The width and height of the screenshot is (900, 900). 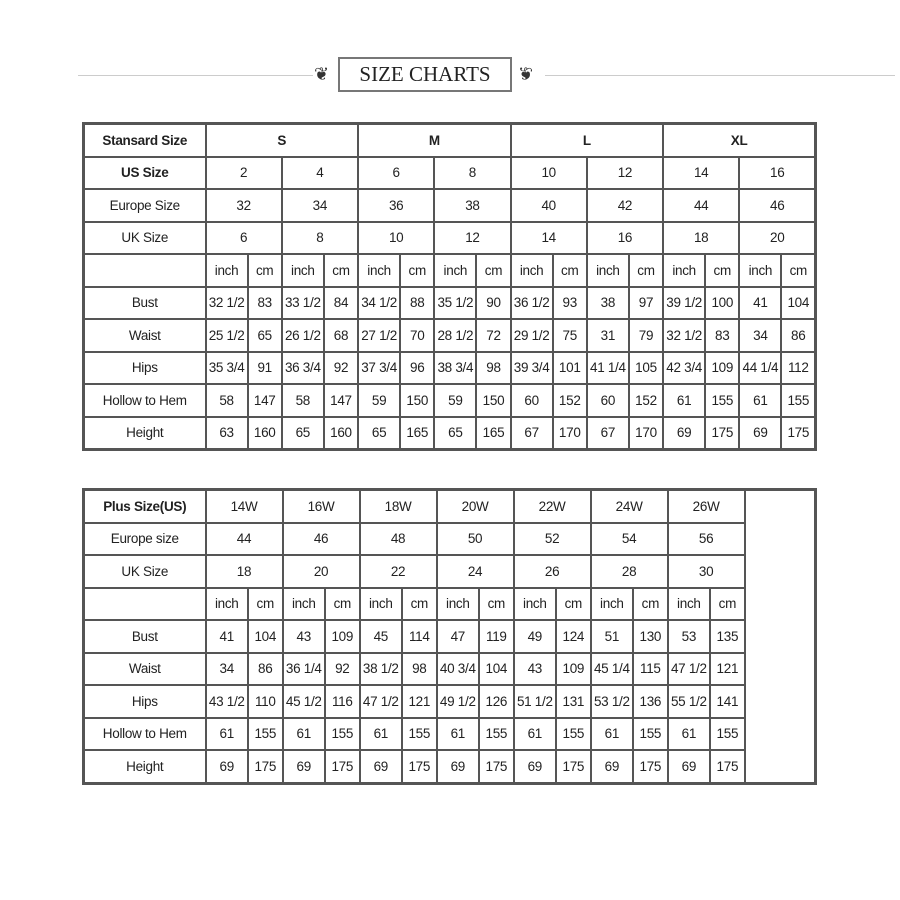 I want to click on measurement-value: 47 1/2, so click(x=689, y=668).